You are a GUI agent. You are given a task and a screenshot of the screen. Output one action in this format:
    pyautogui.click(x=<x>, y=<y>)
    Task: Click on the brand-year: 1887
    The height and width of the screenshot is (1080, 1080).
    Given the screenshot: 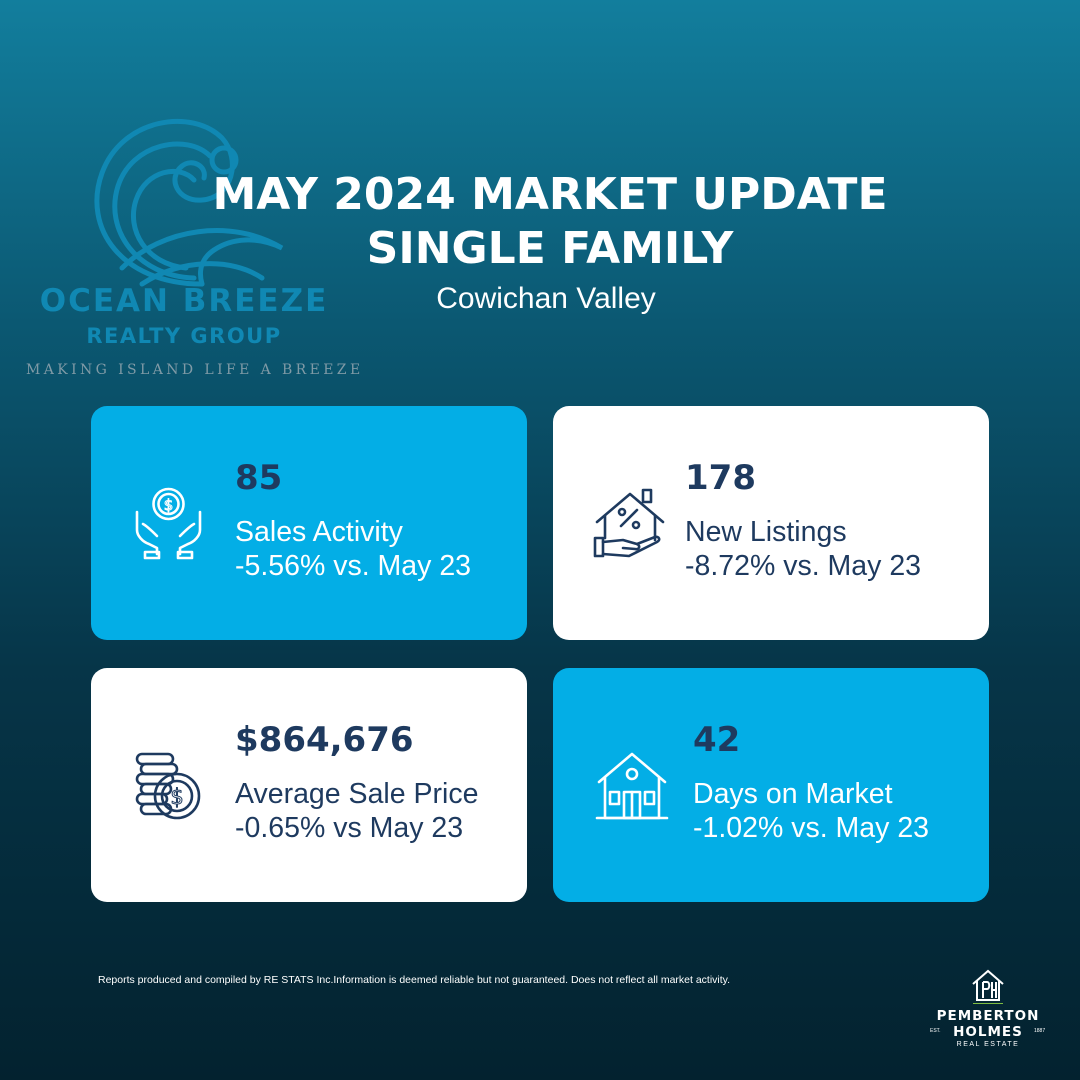 What is the action you would take?
    pyautogui.click(x=1040, y=1031)
    